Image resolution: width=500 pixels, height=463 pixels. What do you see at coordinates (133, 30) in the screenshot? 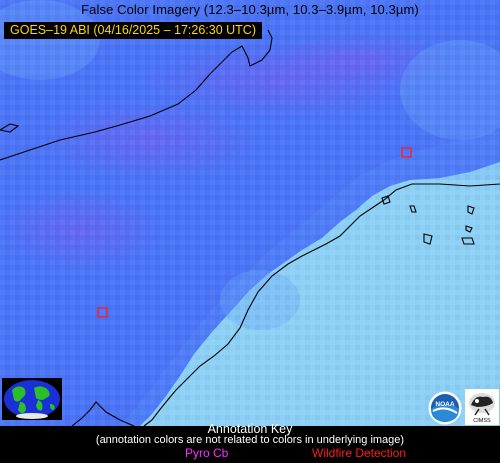
I see `satellite-timestamp: GOES–19 ABI (04/16/2025 – 17:26:30 UTC)` at bounding box center [133, 30].